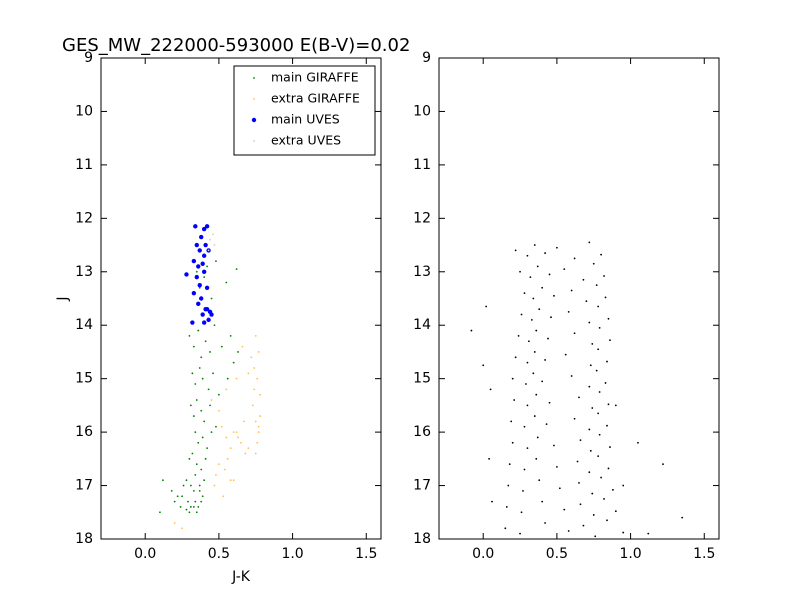 The image size is (800, 600). Describe the element at coordinates (241, 577) in the screenshot. I see `x-axis-label: J-K` at that location.